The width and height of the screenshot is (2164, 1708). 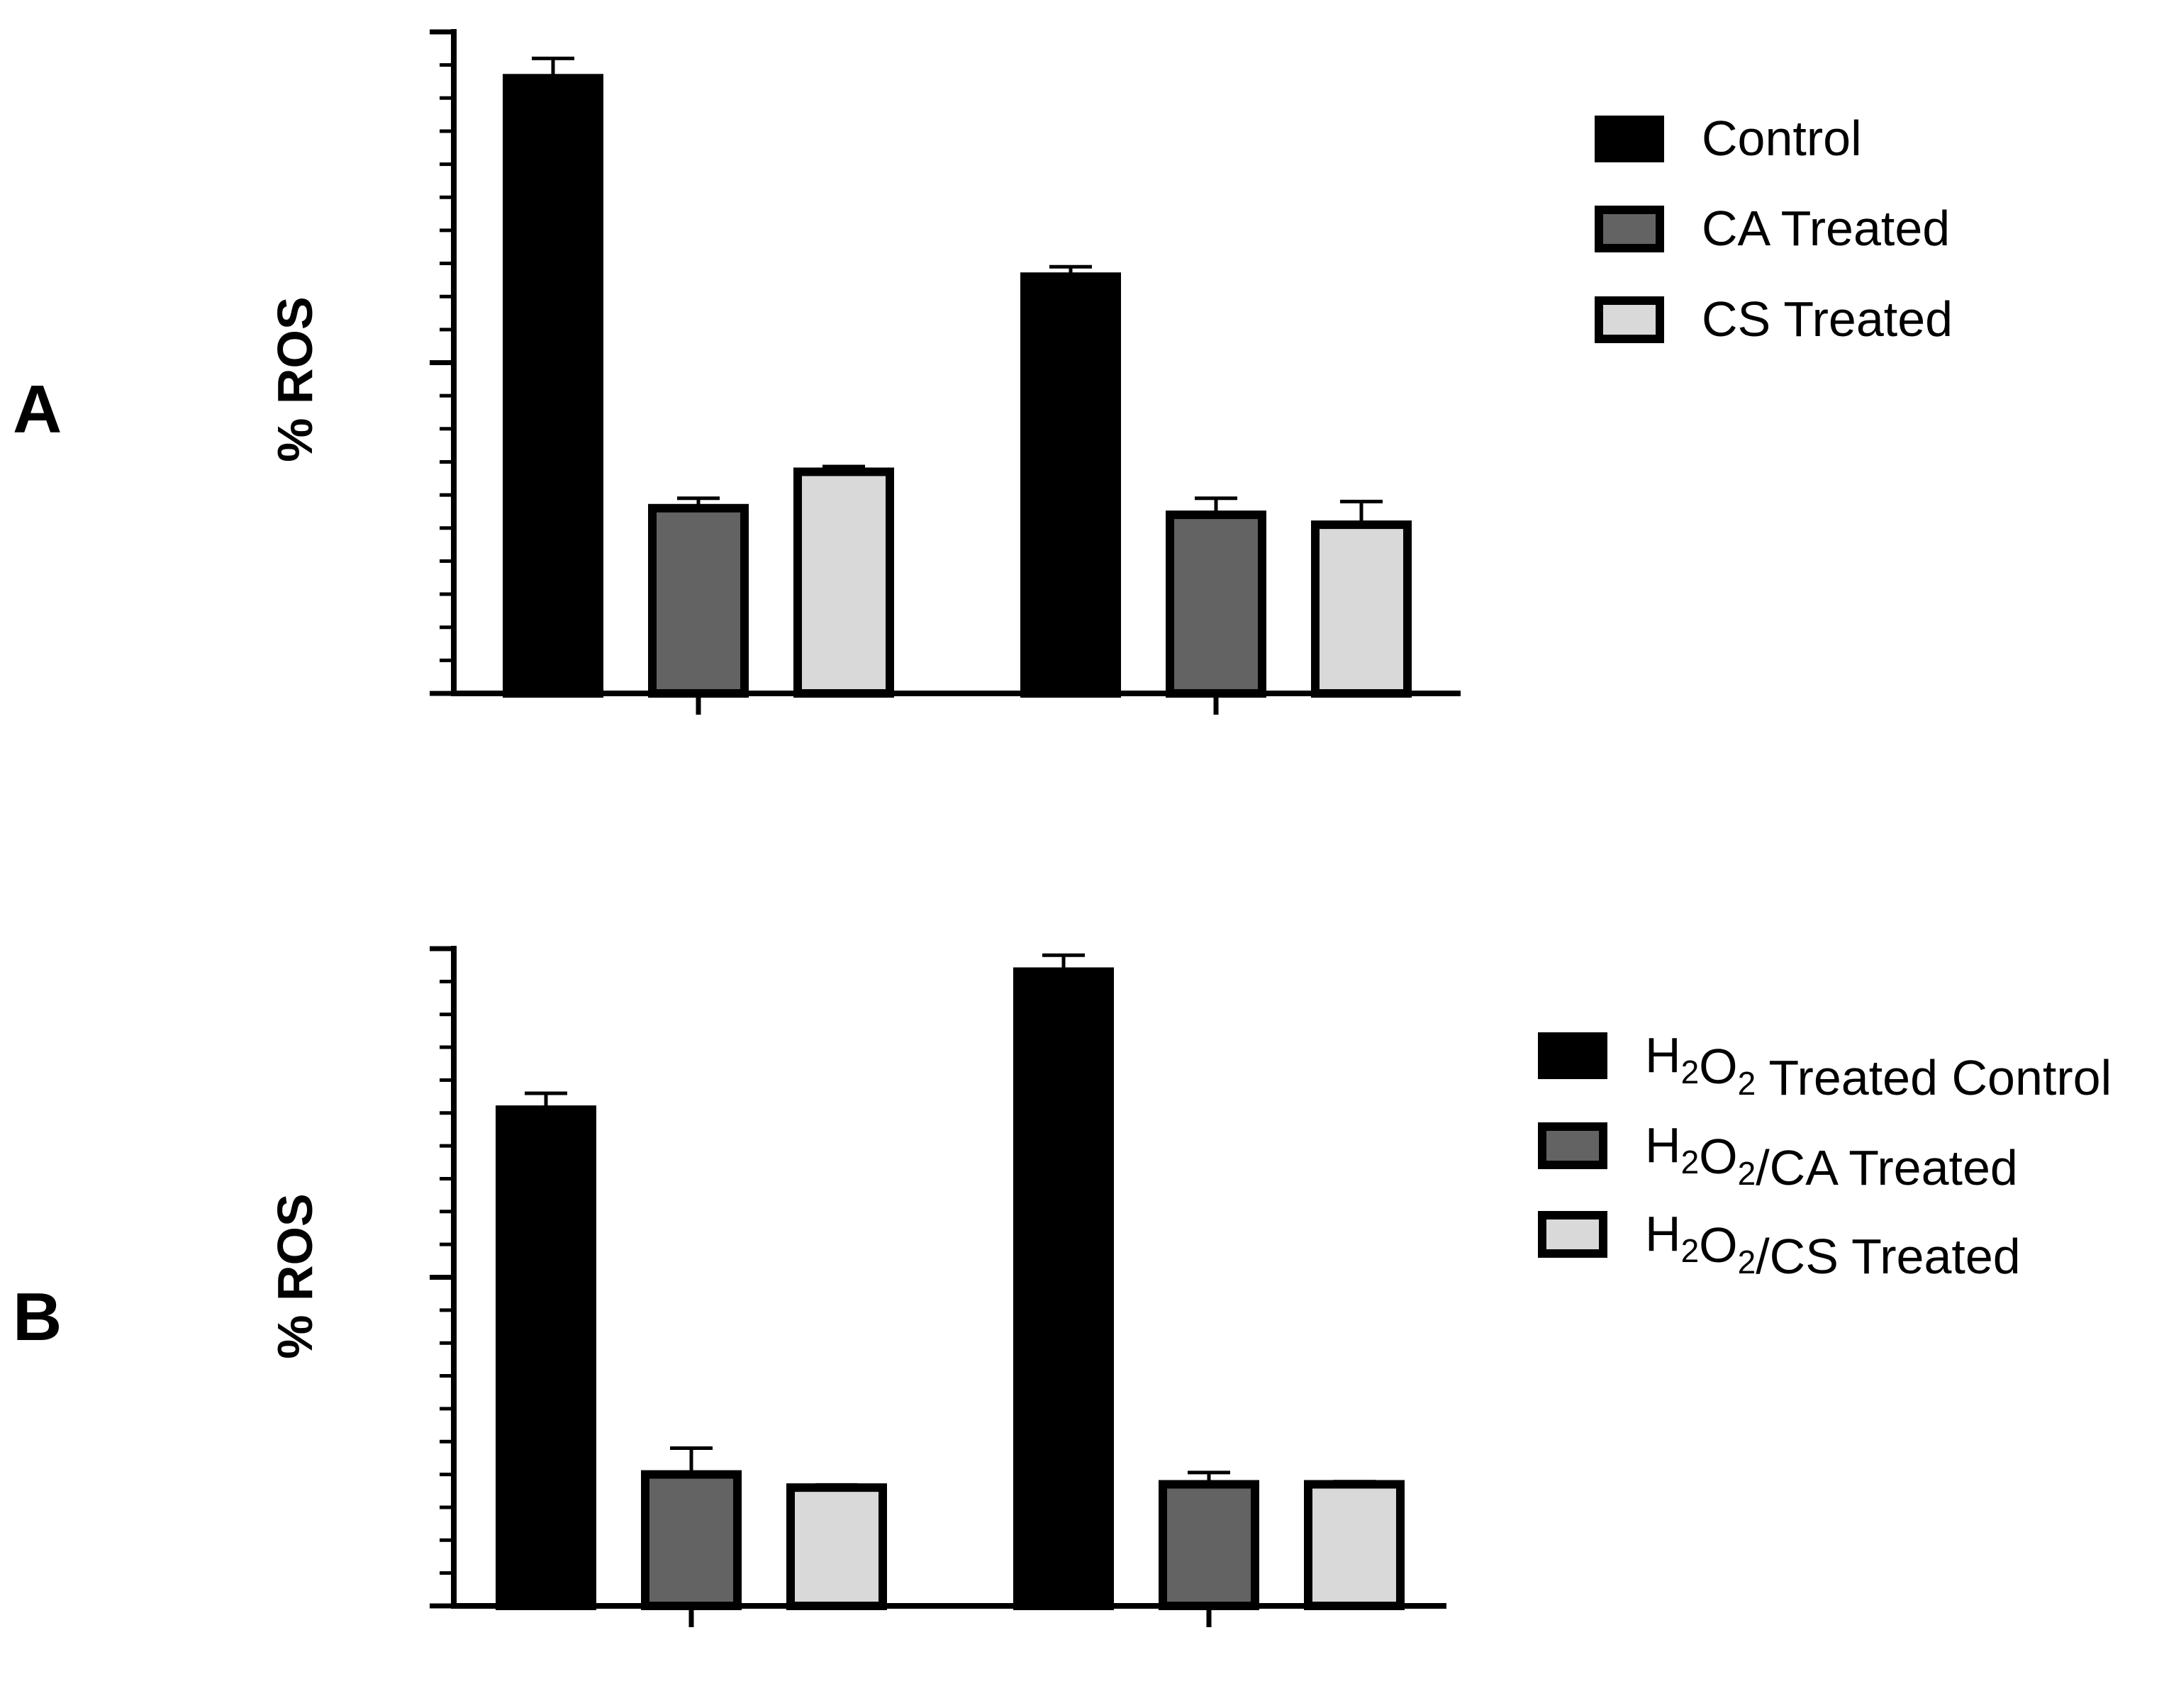 I want to click on panel-letter-b: B, so click(x=38, y=1317).